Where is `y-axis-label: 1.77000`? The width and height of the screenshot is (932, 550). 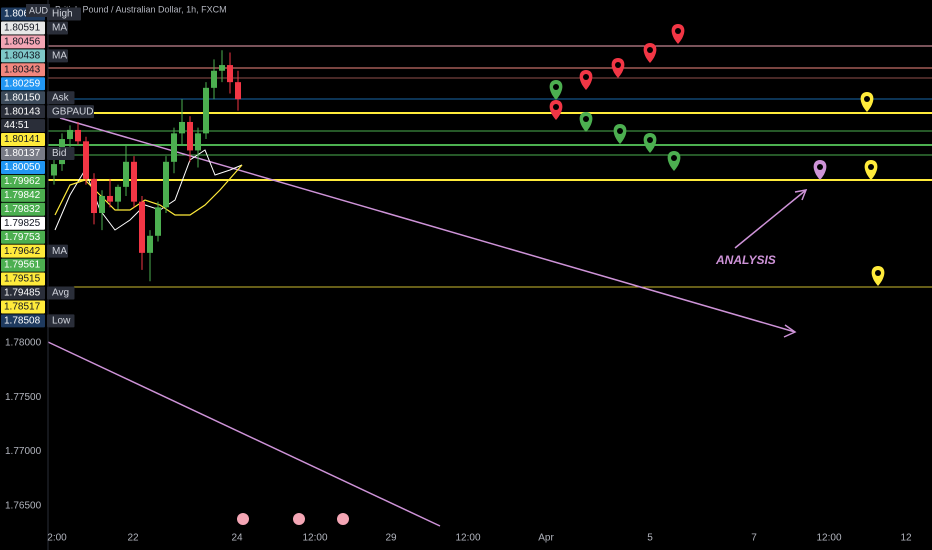
y-axis-label: 1.77000 is located at coordinates (23, 451).